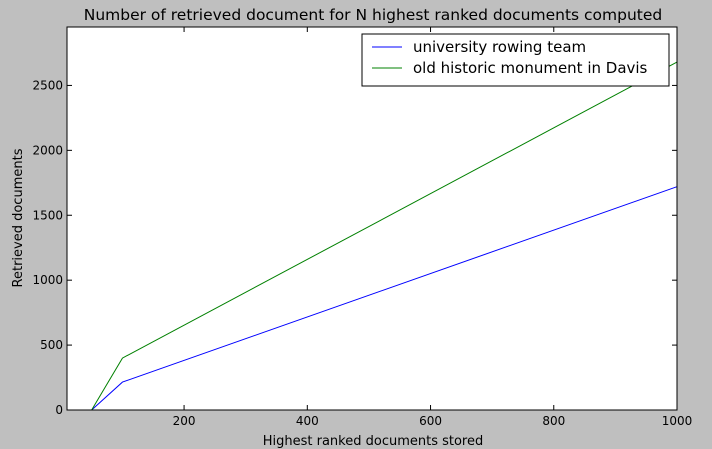 The image size is (712, 449). What do you see at coordinates (373, 441) in the screenshot?
I see `x-axis-label: Highest ranked documents stored` at bounding box center [373, 441].